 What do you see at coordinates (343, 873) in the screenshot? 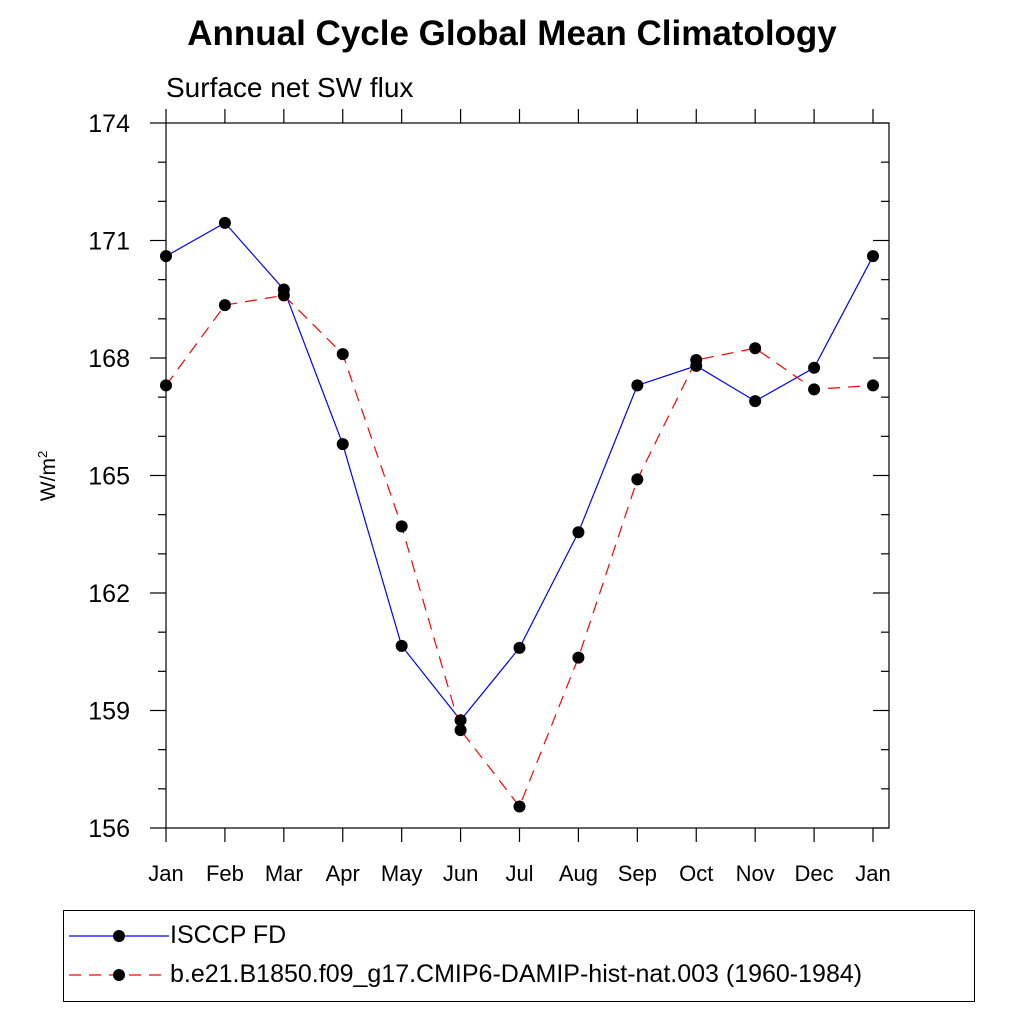
I see `x-tick-label: Apr` at bounding box center [343, 873].